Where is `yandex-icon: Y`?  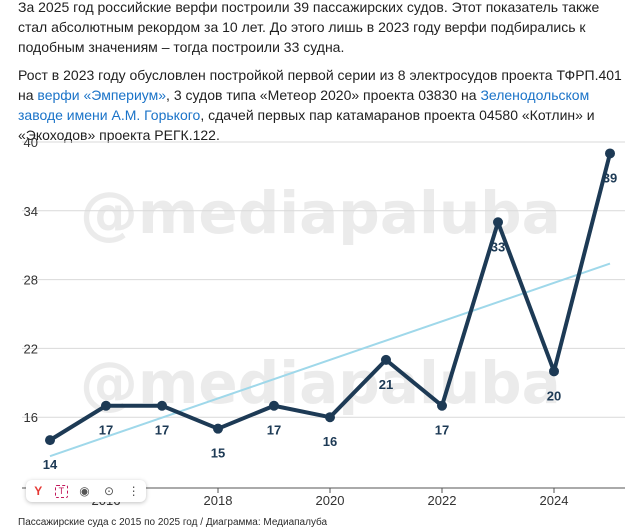
yandex-icon: Y is located at coordinates (38, 491).